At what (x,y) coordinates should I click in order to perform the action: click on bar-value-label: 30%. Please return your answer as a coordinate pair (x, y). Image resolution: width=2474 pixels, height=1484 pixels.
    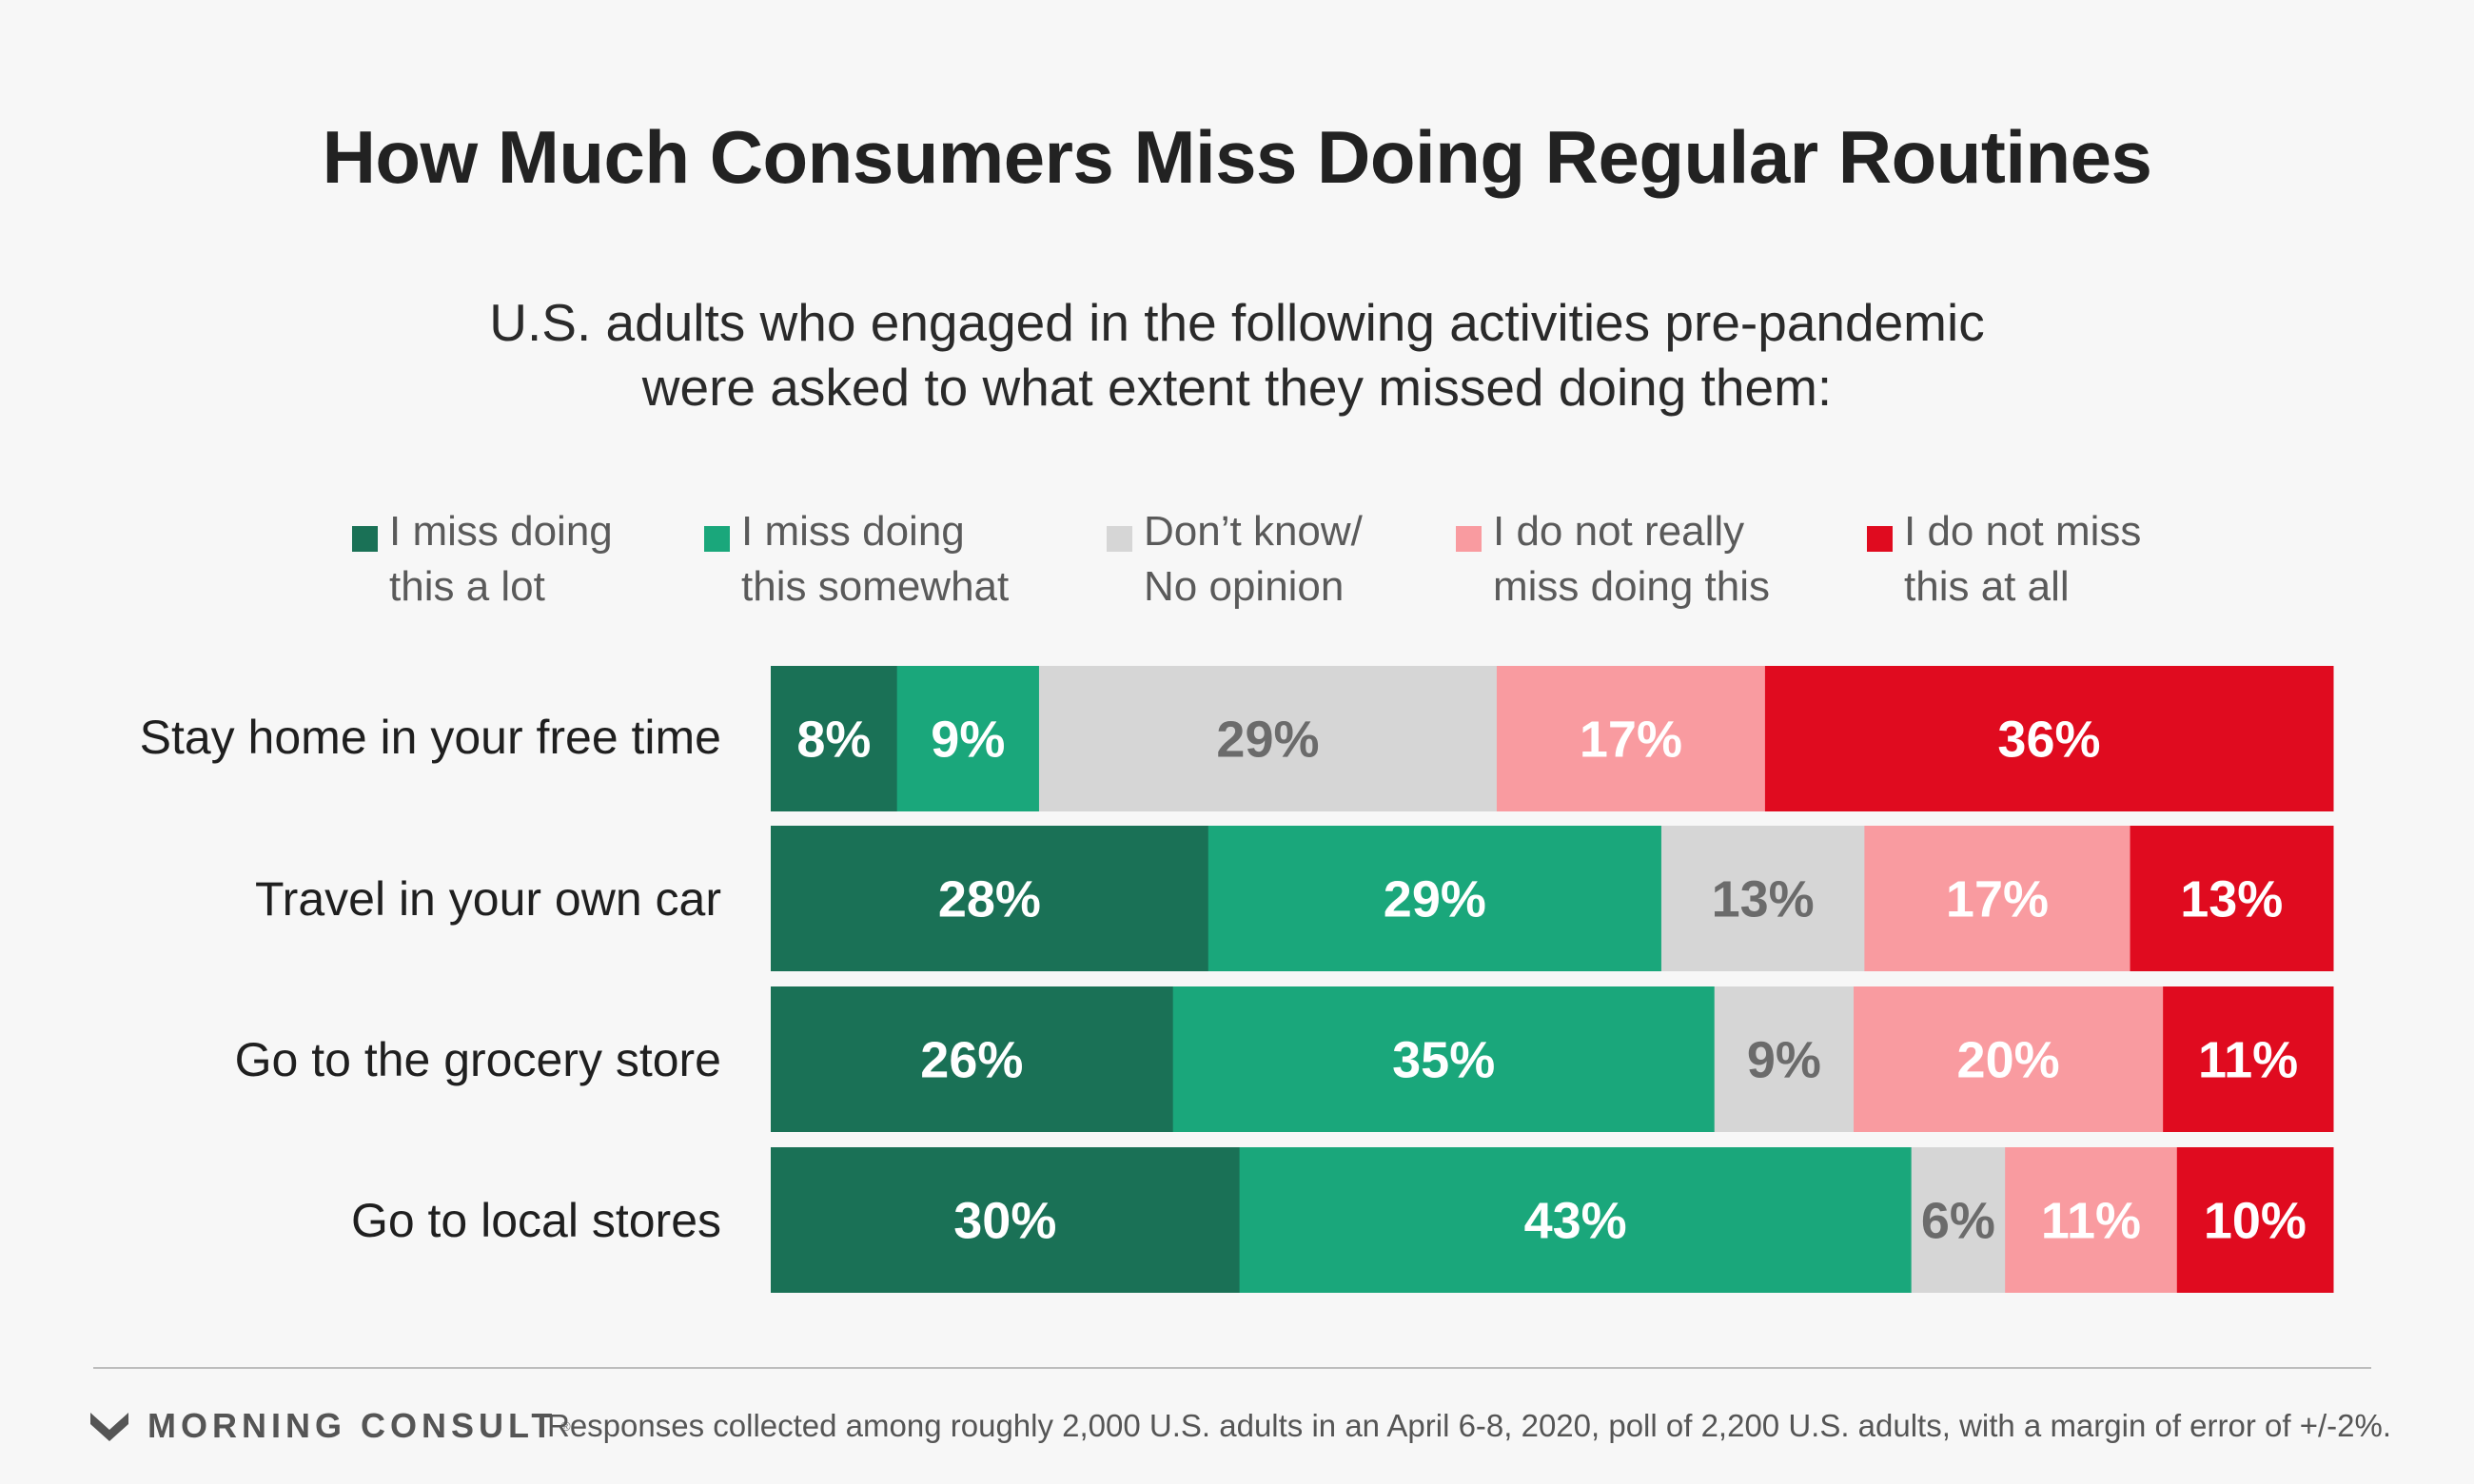
    Looking at the image, I should click on (1005, 1221).